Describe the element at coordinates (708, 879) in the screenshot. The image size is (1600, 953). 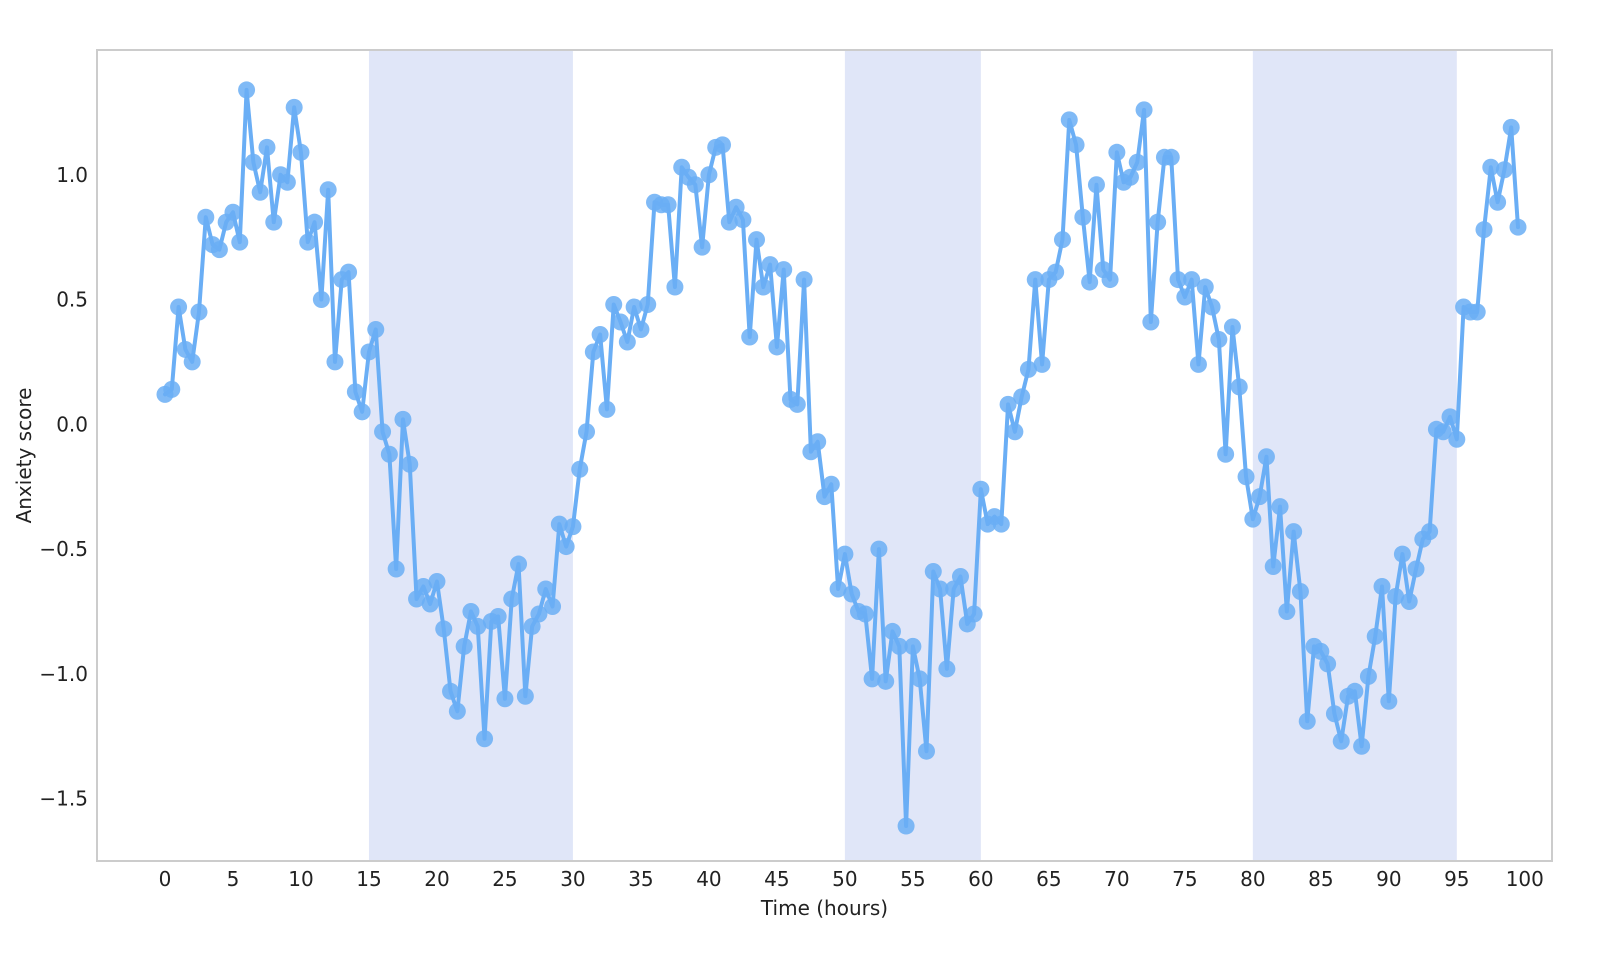
I see `x-tick-label: 40` at that location.